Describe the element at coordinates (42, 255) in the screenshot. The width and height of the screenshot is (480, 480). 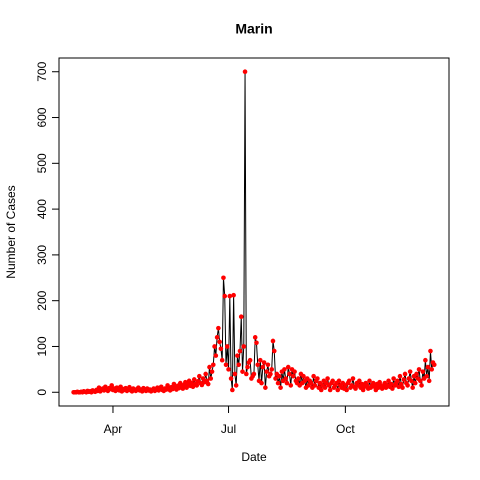
I see `y-tick-label: 300` at that location.